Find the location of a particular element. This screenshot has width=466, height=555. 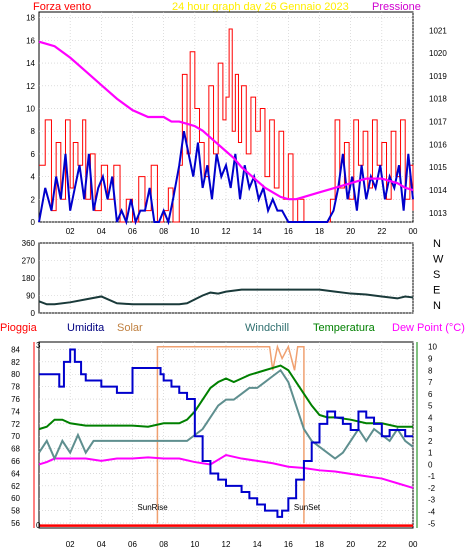

y-right-tick-label: 9 is located at coordinates (430, 358).